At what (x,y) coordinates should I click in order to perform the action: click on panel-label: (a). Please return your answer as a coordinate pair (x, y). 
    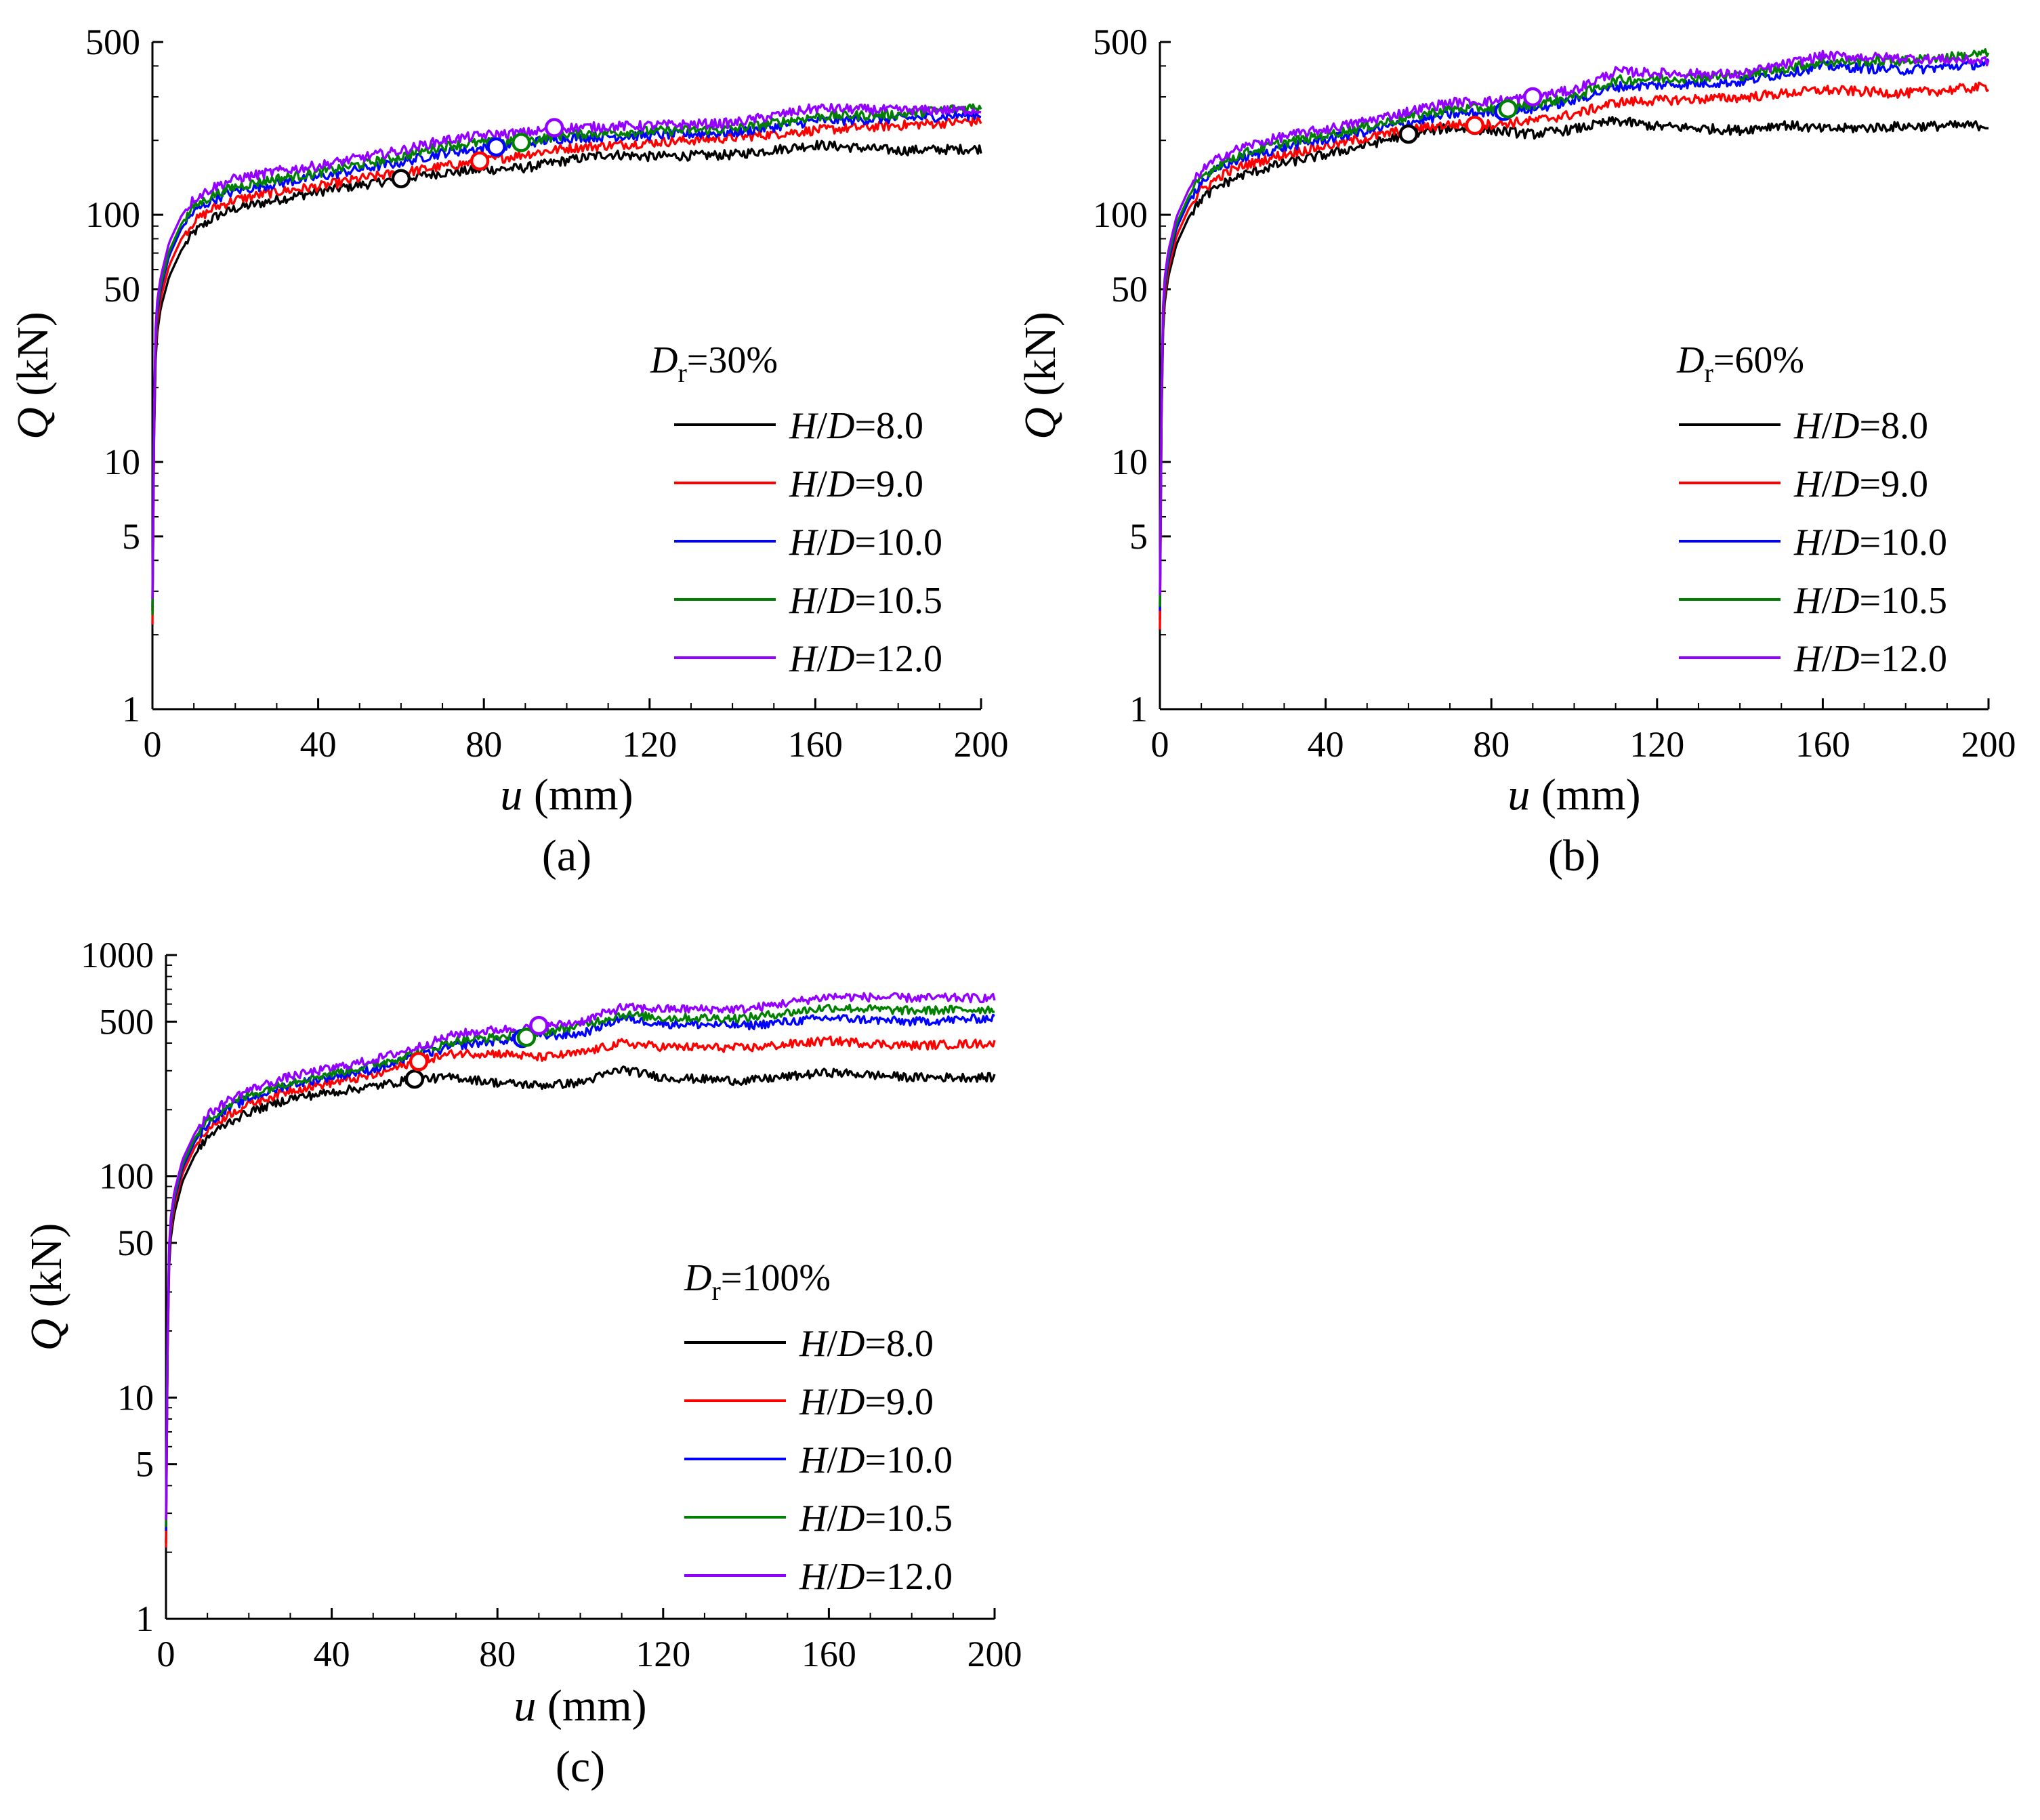
    Looking at the image, I should click on (567, 856).